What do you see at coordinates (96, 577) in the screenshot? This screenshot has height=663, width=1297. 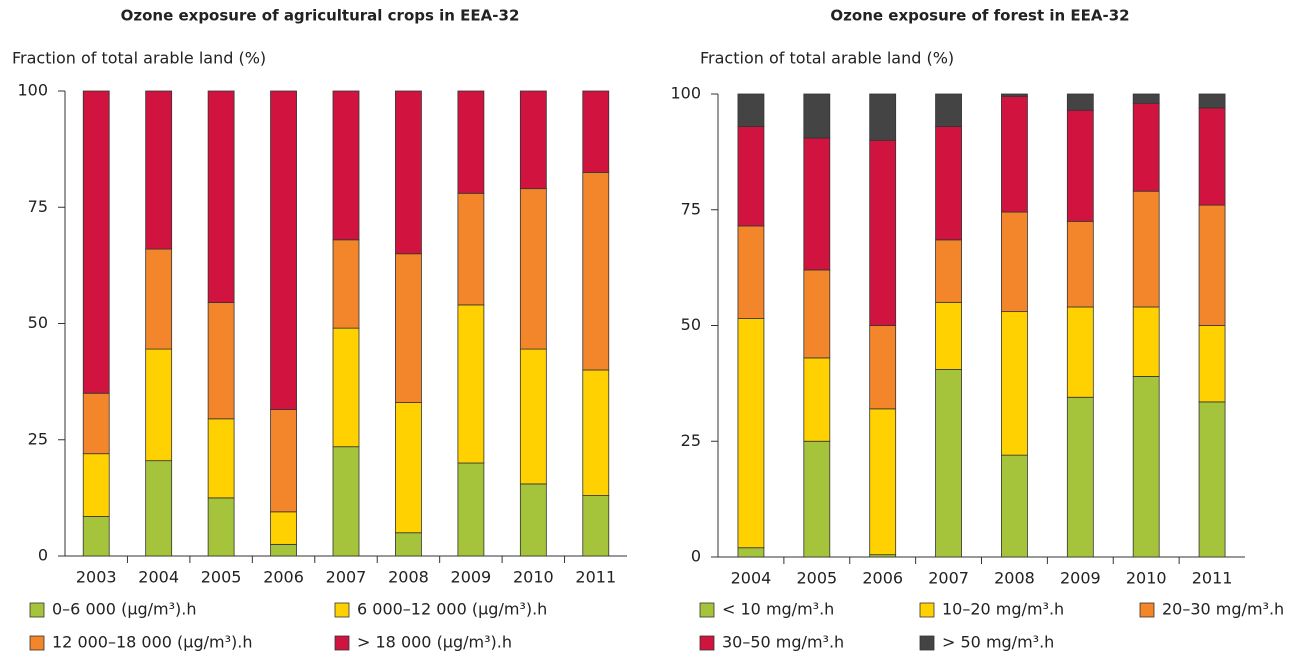 I see `x-tick-label: 2003` at bounding box center [96, 577].